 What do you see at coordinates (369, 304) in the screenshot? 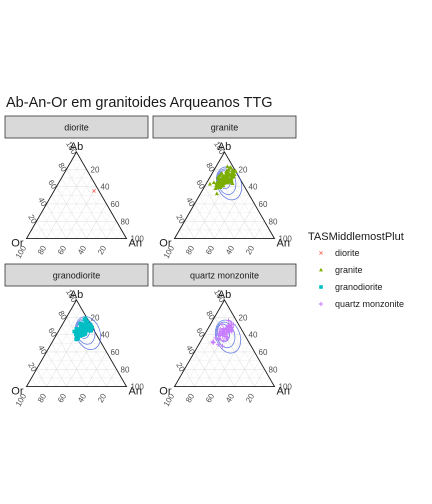
I see `legend-label: quartz monzonite` at bounding box center [369, 304].